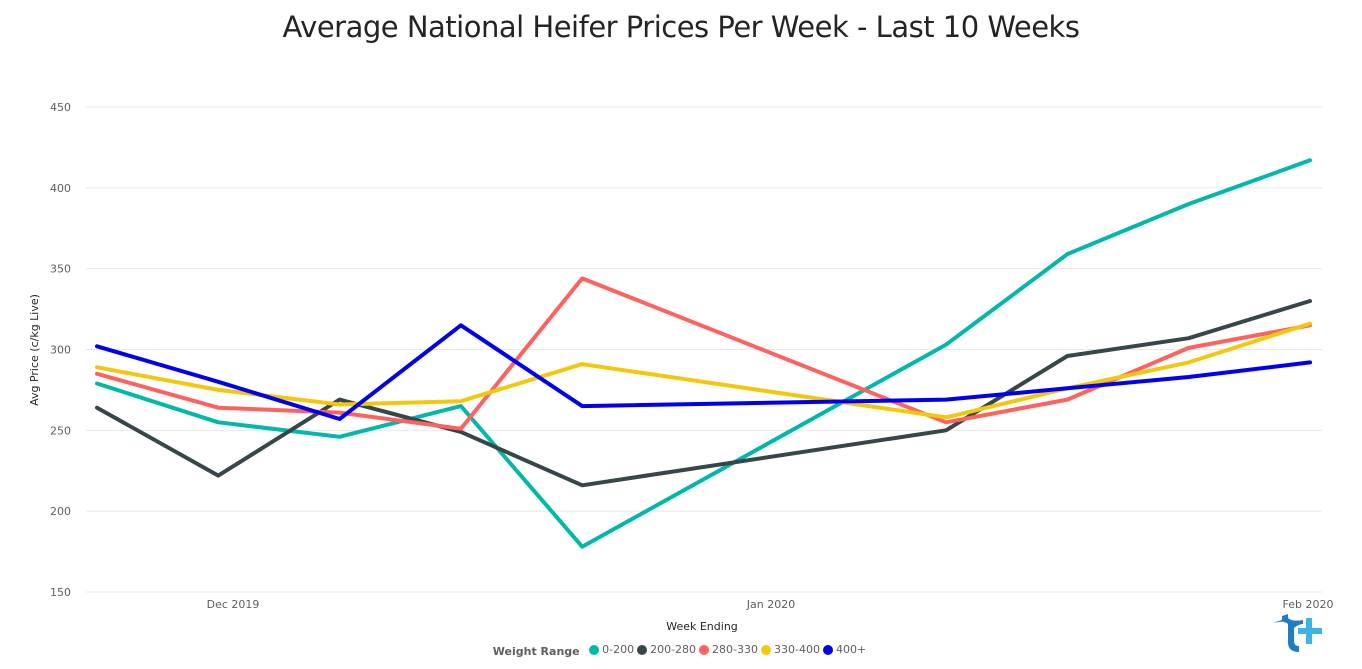 The image size is (1362, 669). Describe the element at coordinates (797, 649) in the screenshot. I see `legend-label: 330-400` at that location.